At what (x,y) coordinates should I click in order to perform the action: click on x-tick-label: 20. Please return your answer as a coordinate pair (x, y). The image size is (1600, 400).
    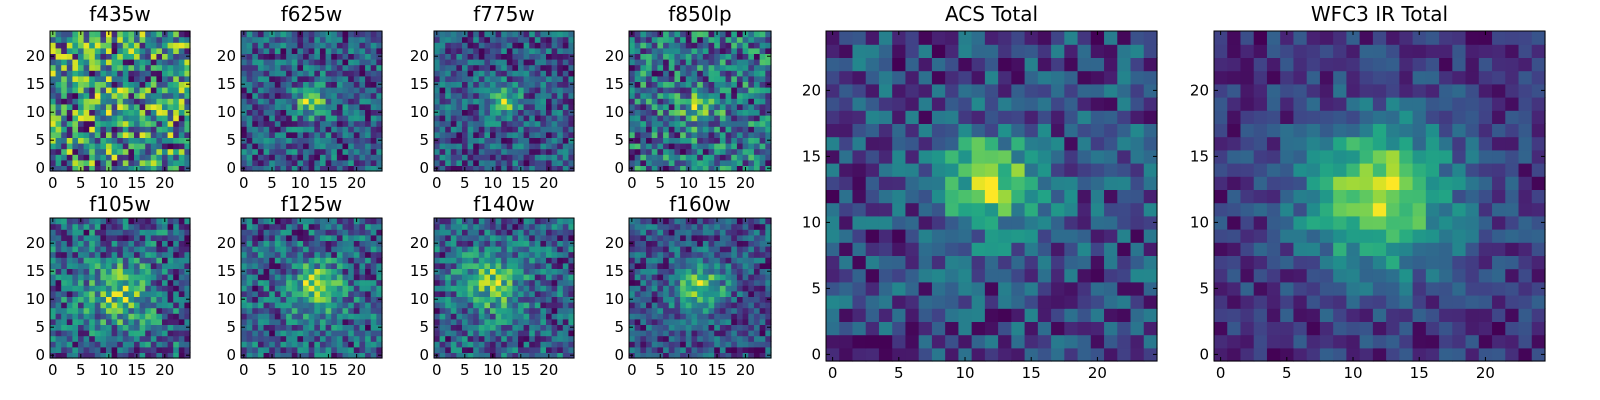
    Looking at the image, I should click on (356, 183).